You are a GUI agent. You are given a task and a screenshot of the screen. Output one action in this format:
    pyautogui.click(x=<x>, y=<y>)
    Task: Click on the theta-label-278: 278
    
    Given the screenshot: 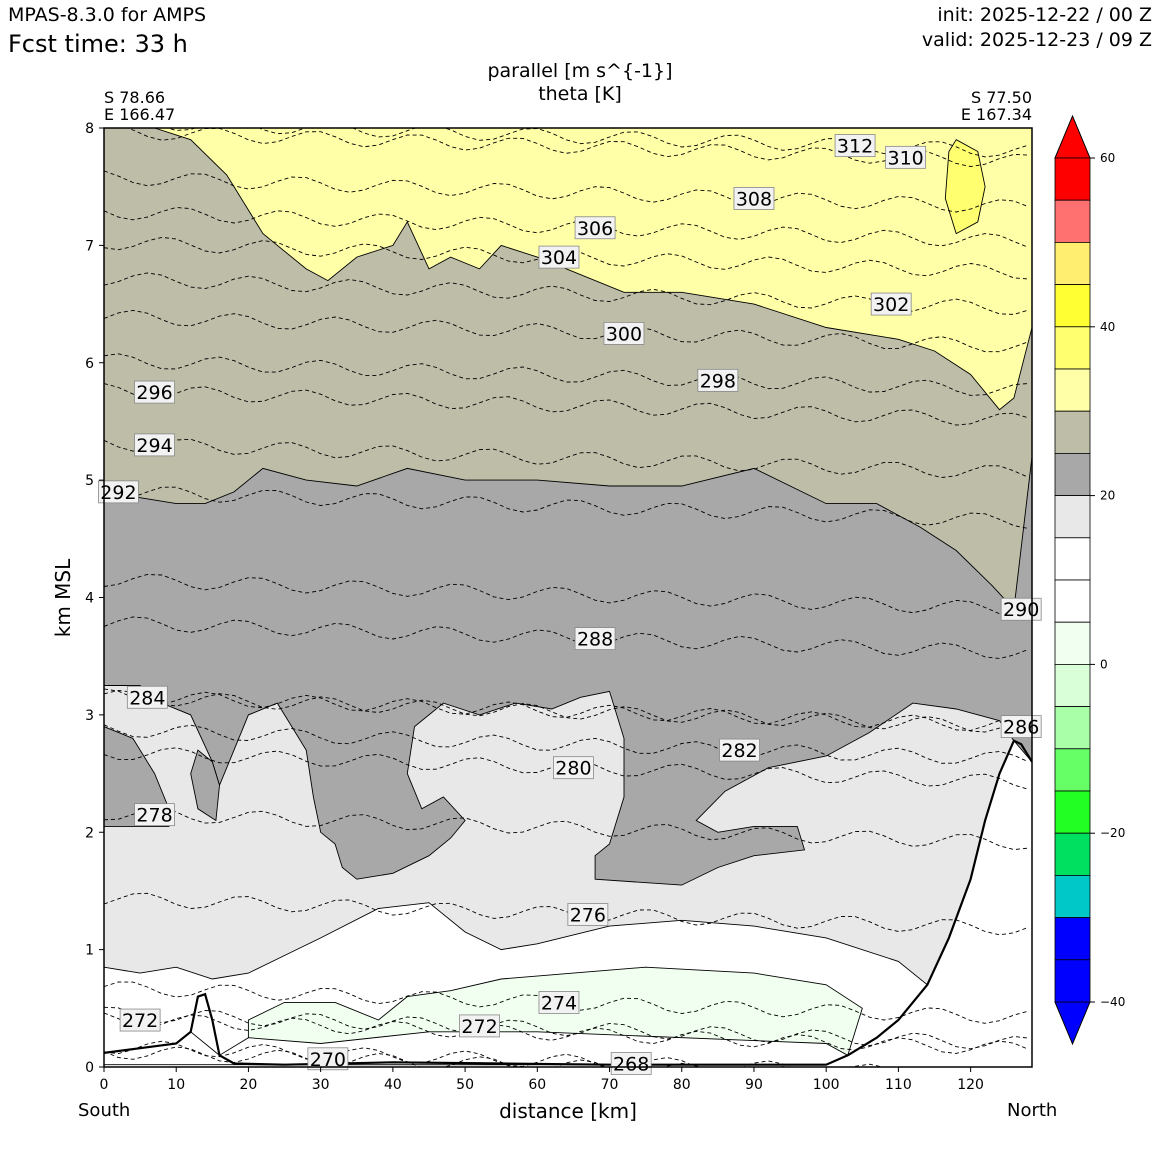 What is the action you would take?
    pyautogui.click(x=155, y=815)
    